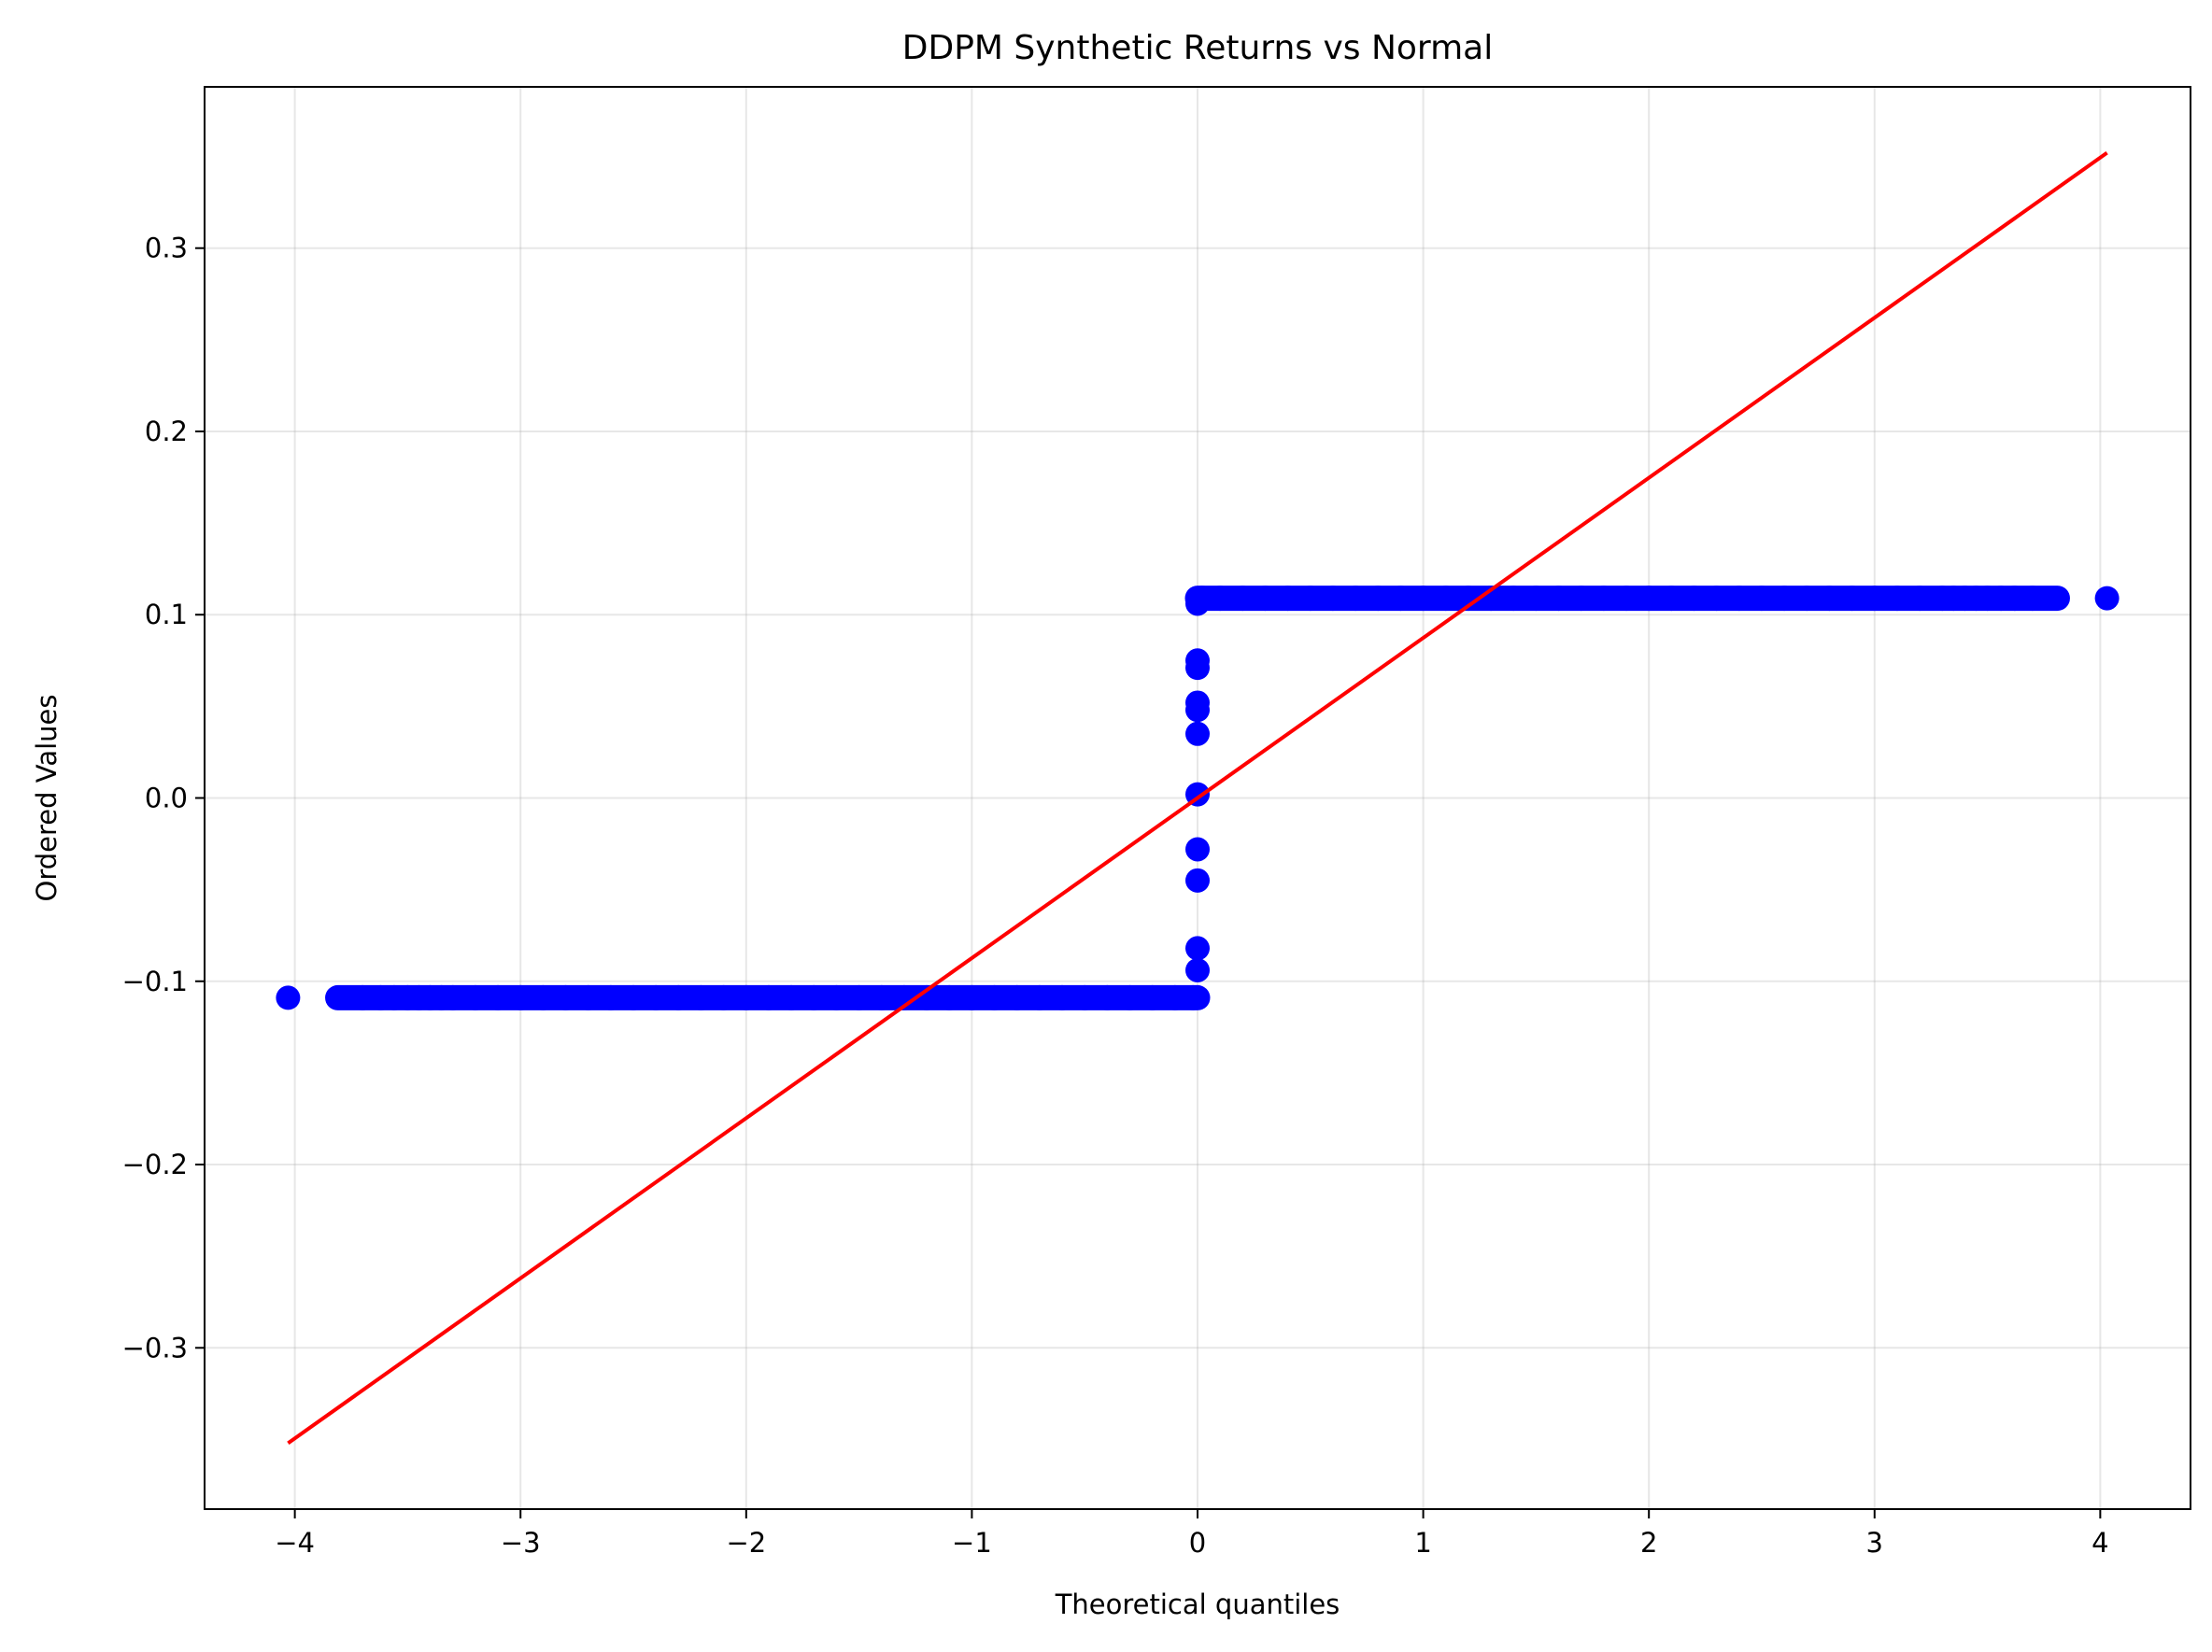 This screenshot has width=2212, height=1652. I want to click on y-axis-label: Ordered Values, so click(47, 798).